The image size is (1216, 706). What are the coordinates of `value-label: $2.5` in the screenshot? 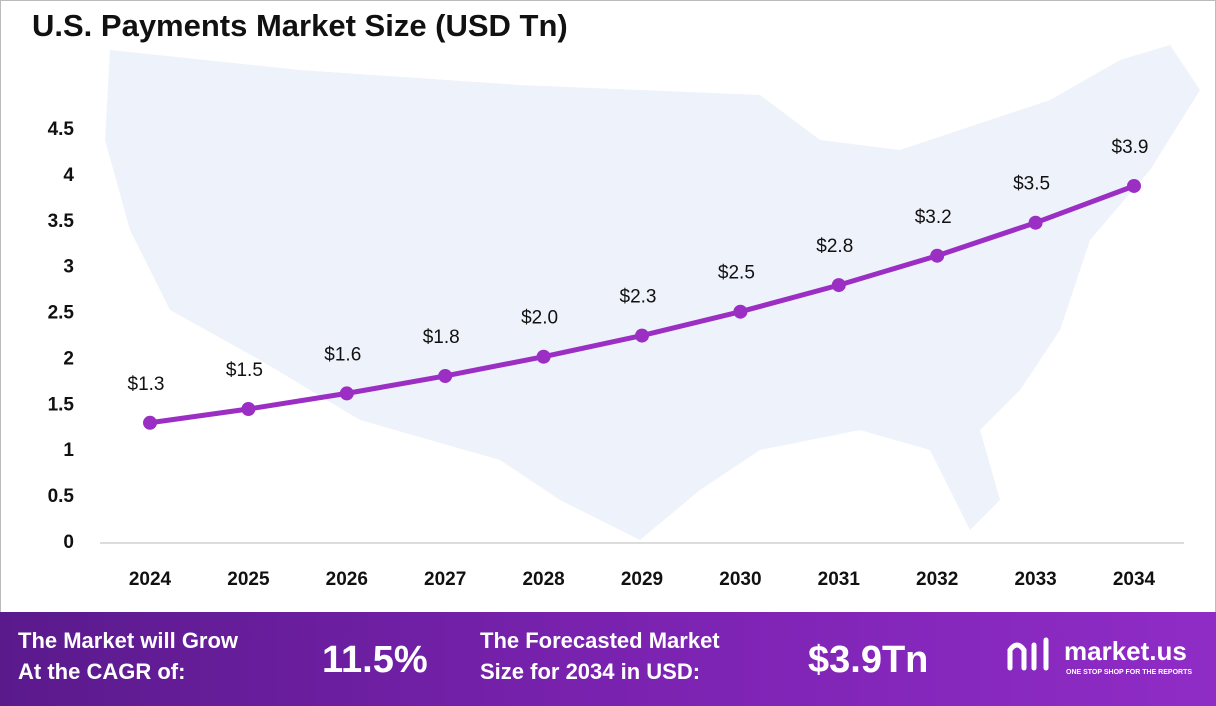 It's located at (736, 273).